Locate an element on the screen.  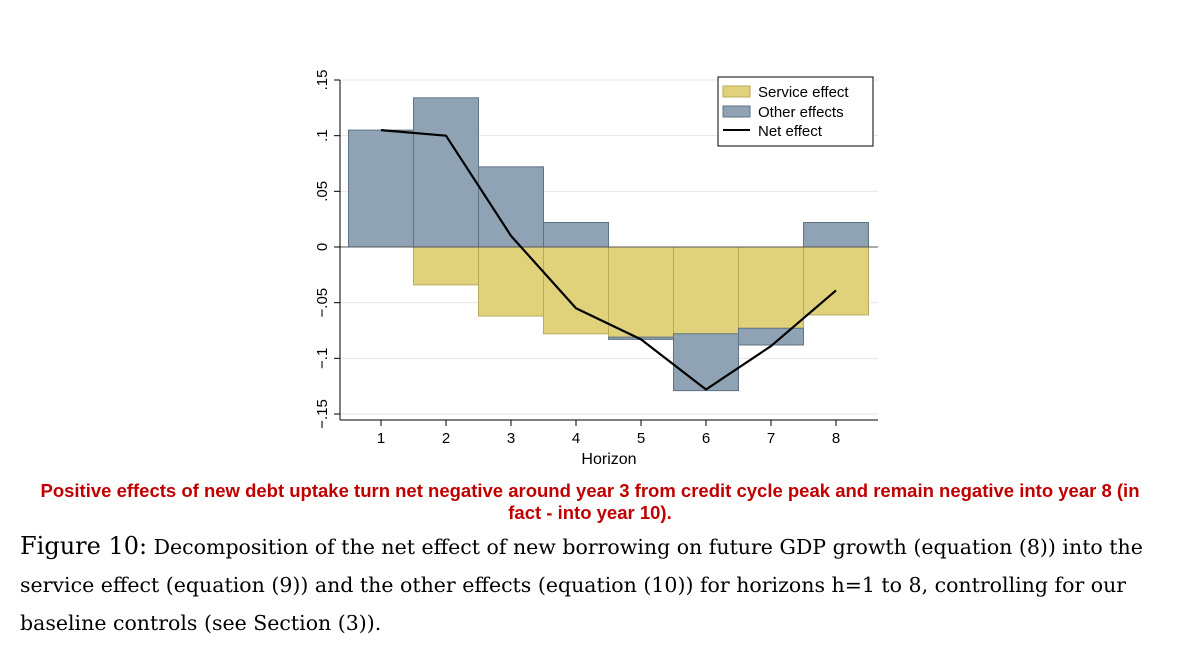
x-tick-label: 6 is located at coordinates (706, 438).